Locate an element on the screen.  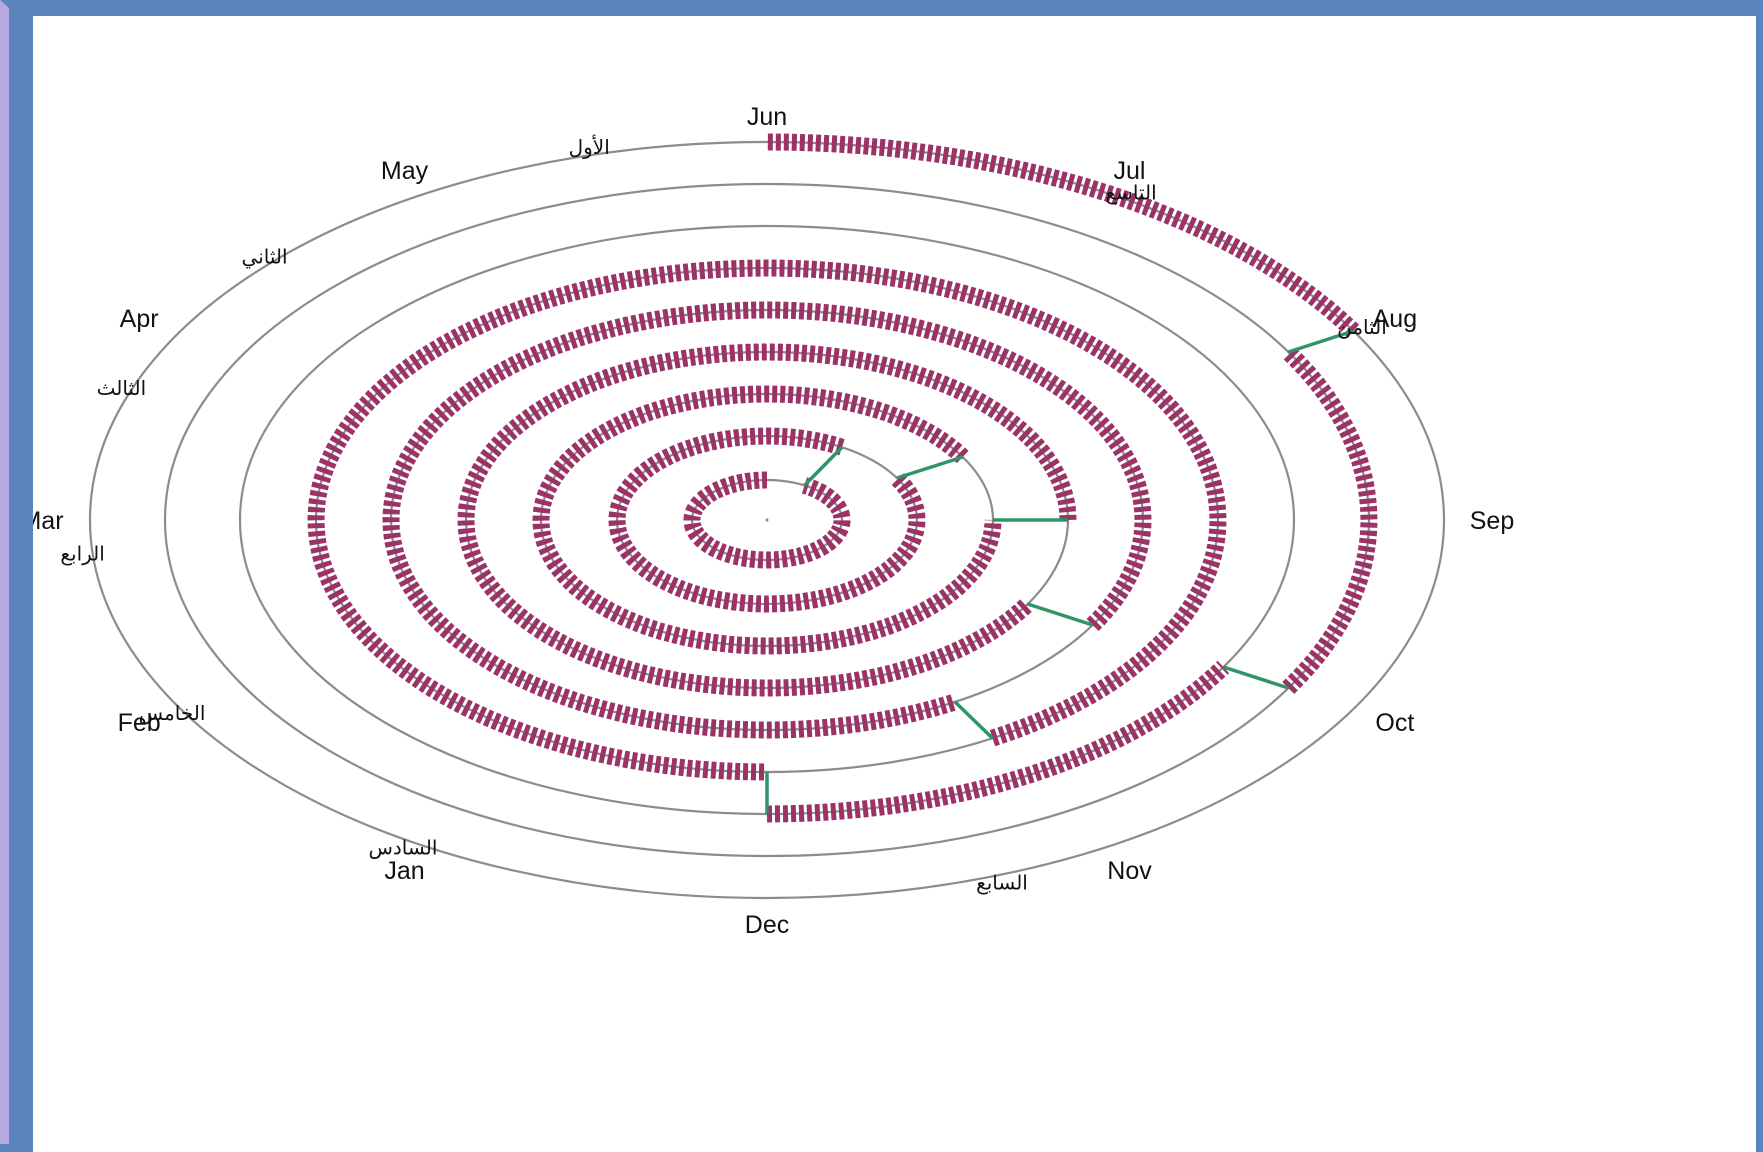
month-label: Apr is located at coordinates (139, 319).